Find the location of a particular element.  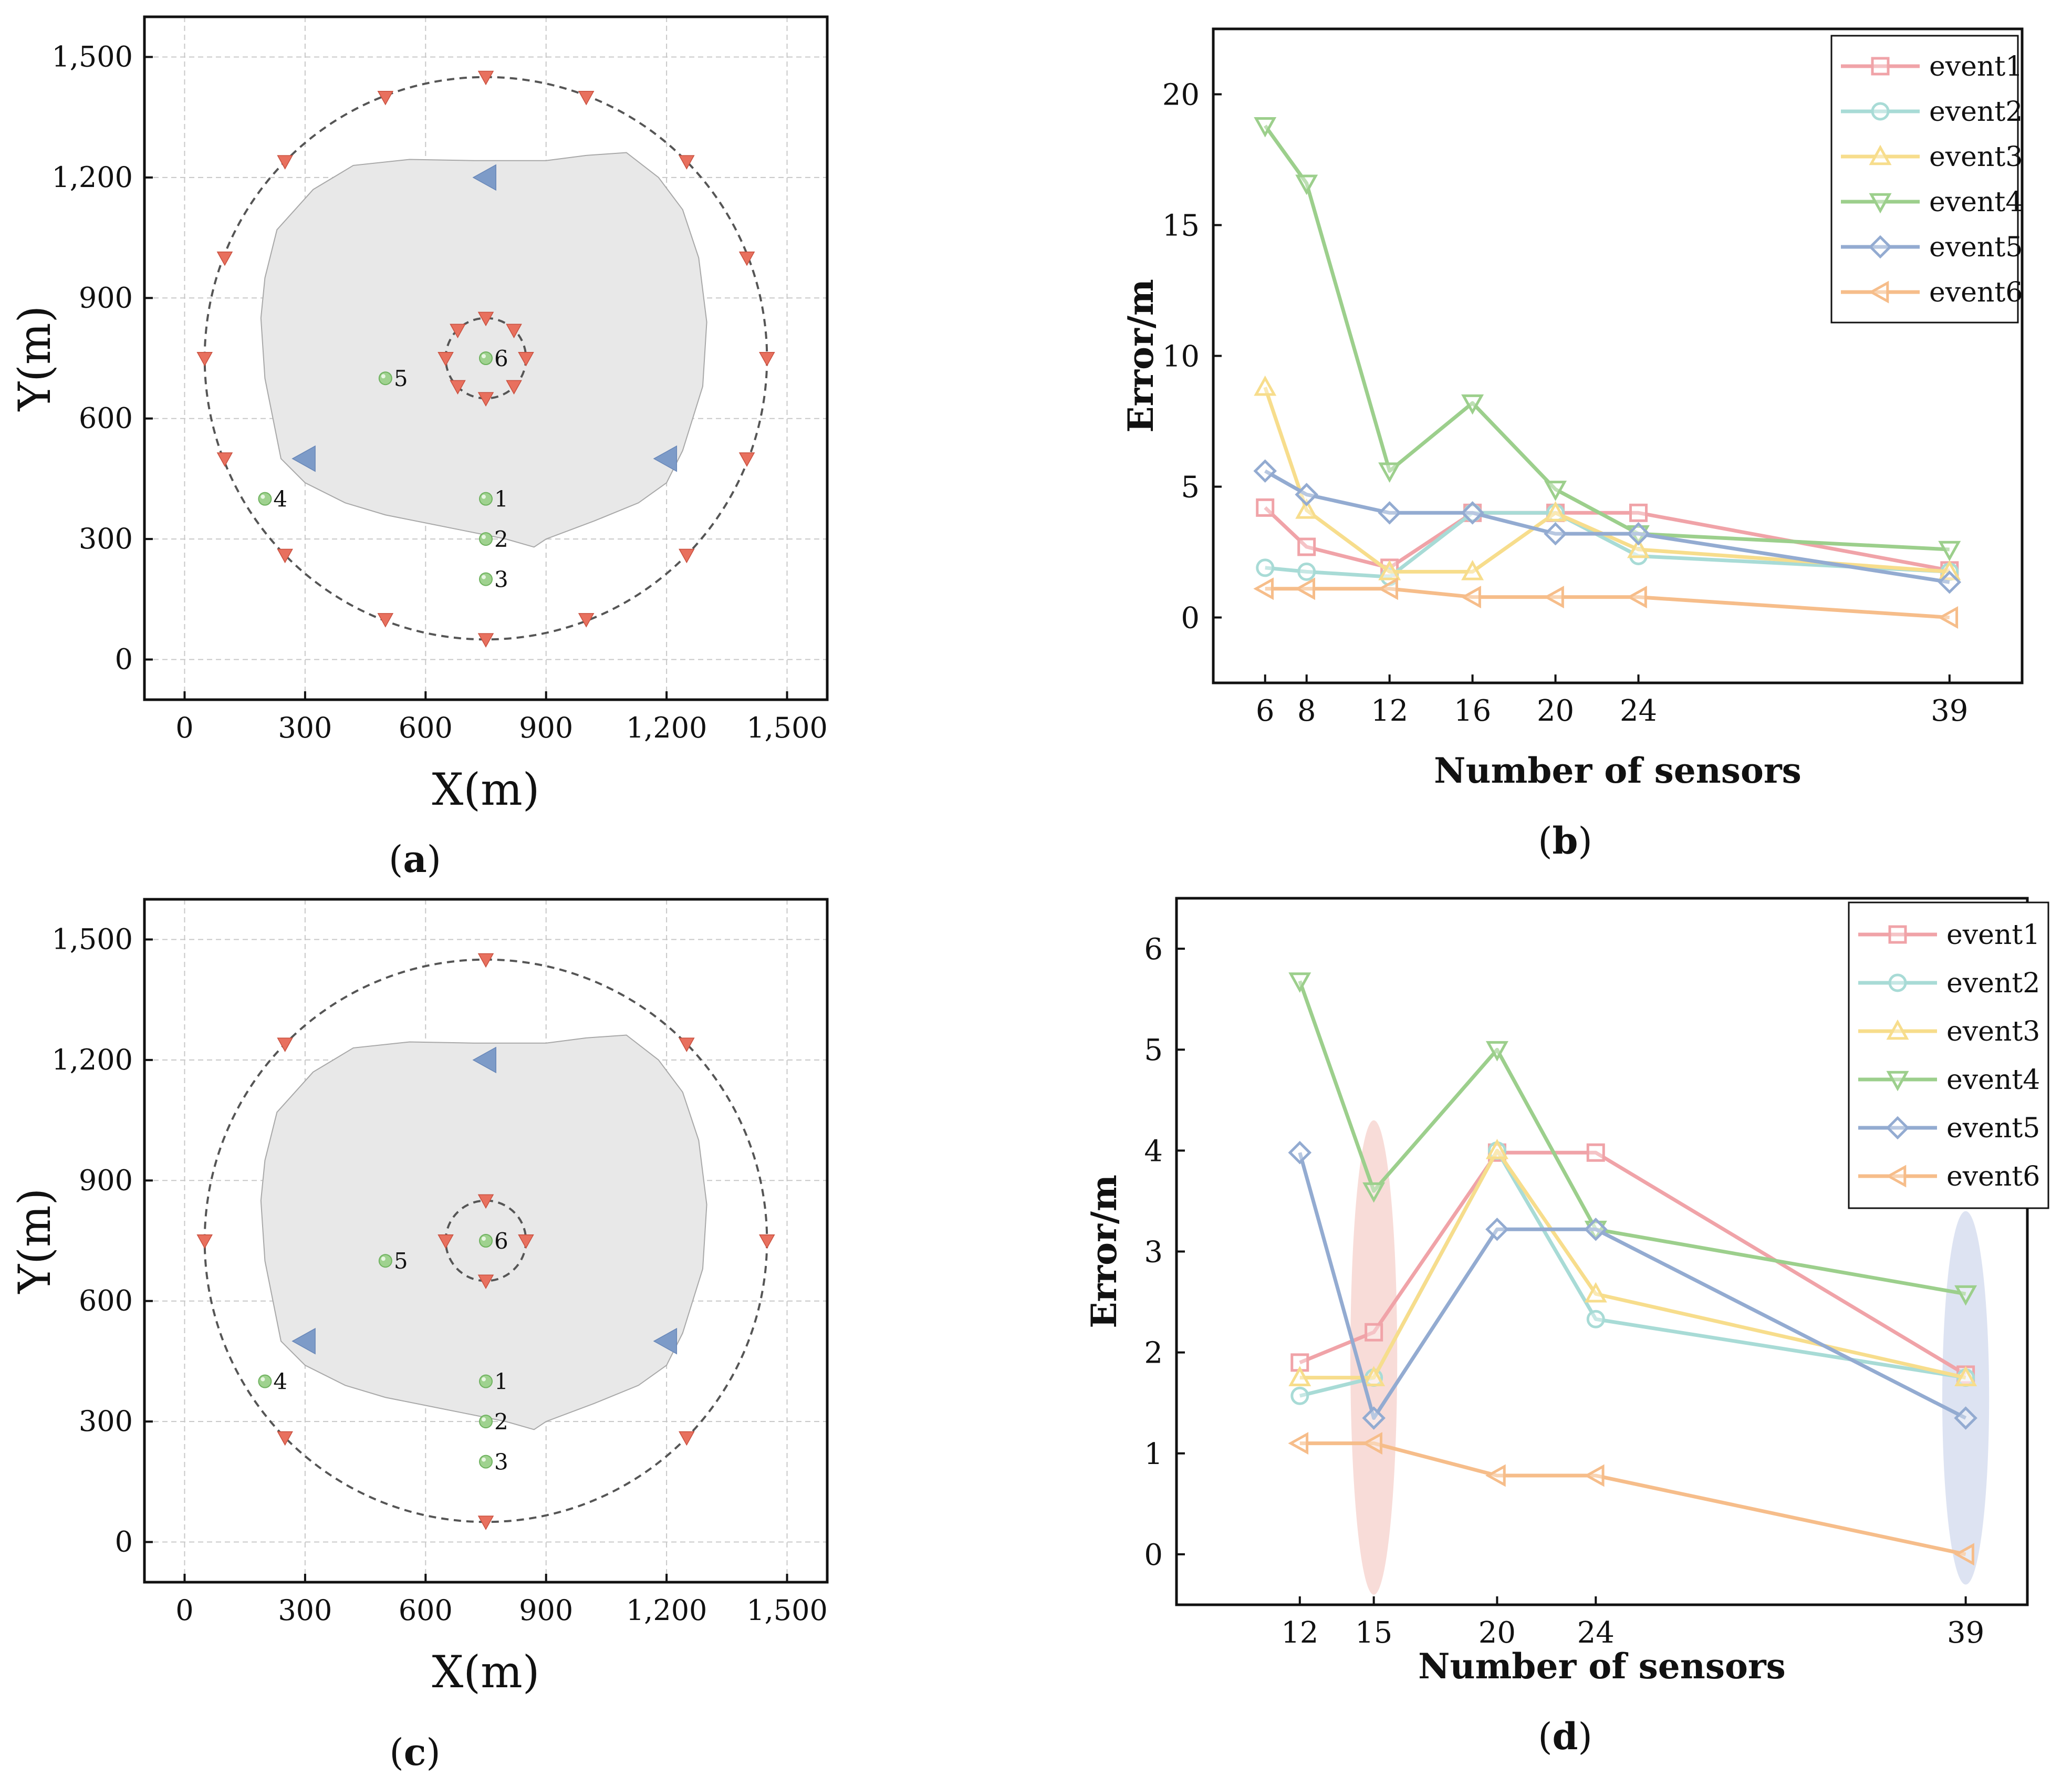

x-tick-label: 20 is located at coordinates (1556, 711).